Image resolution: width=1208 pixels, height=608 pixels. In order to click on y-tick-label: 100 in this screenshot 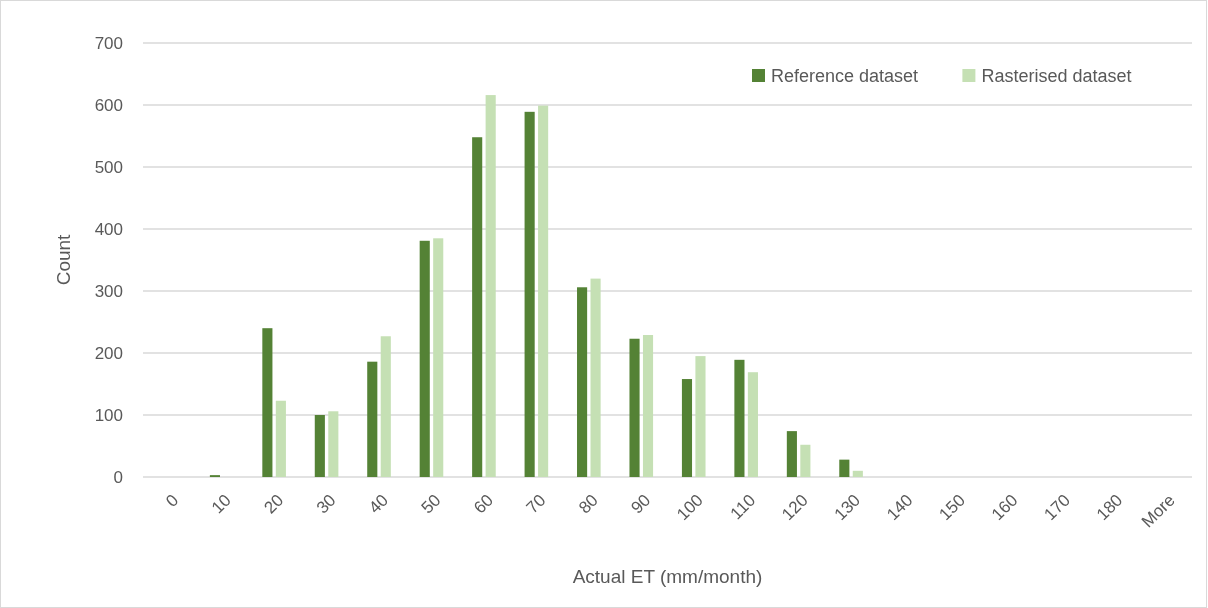, I will do `click(108, 415)`.